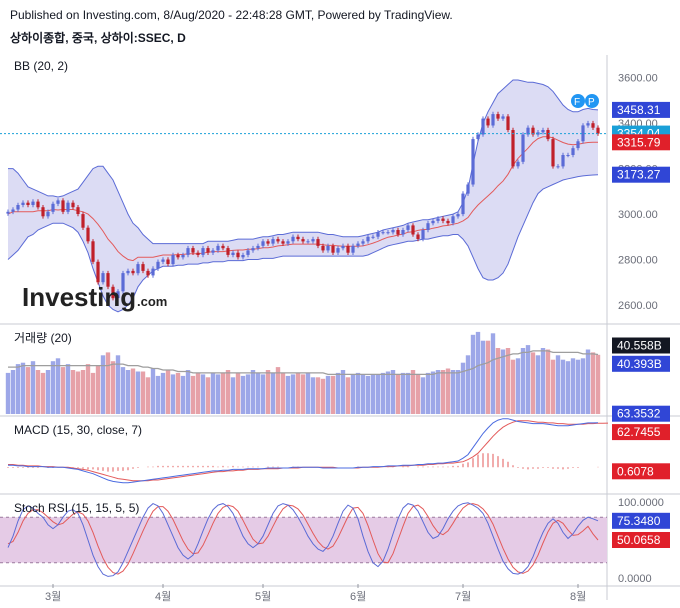 This screenshot has width=680, height=608. What do you see at coordinates (641, 109) in the screenshot?
I see `price-badge-bg` at bounding box center [641, 109].